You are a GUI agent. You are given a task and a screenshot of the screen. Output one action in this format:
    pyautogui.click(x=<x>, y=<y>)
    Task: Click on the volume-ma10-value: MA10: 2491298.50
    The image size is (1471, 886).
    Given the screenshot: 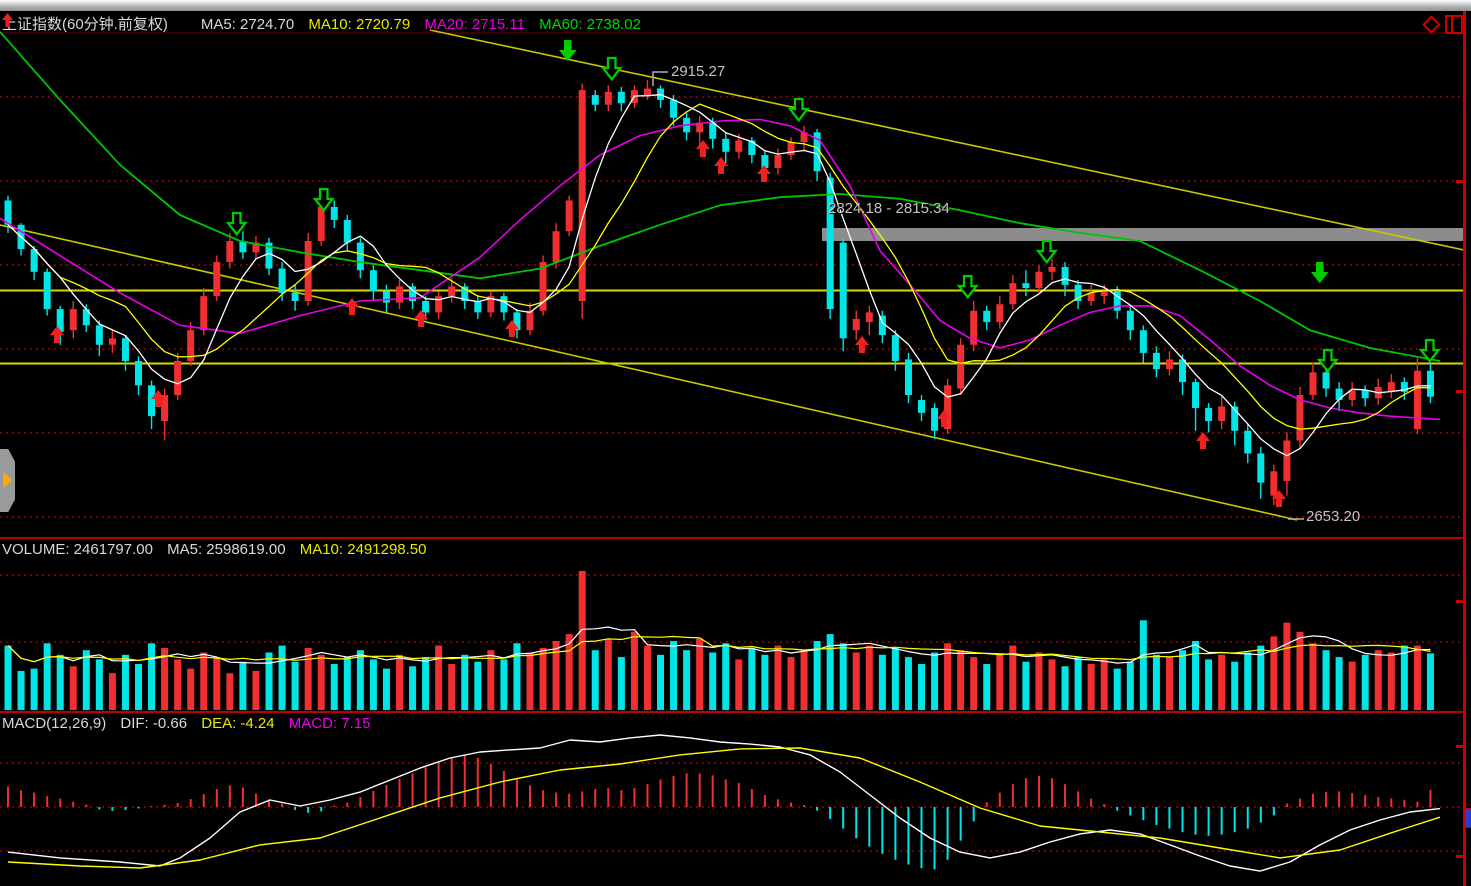 What is the action you would take?
    pyautogui.click(x=363, y=549)
    